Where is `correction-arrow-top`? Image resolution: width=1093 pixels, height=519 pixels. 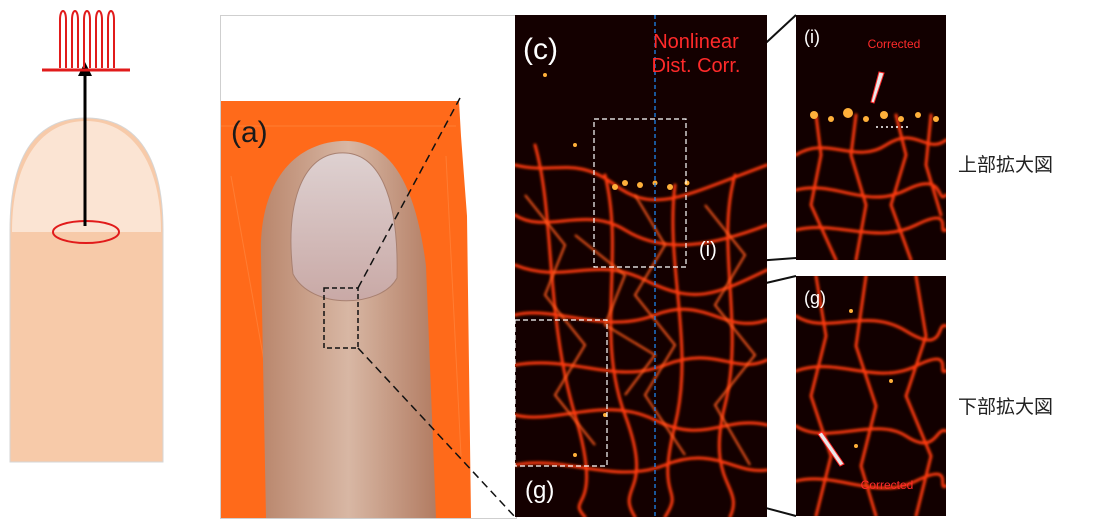
correction-arrow-top is located at coordinates (877, 87).